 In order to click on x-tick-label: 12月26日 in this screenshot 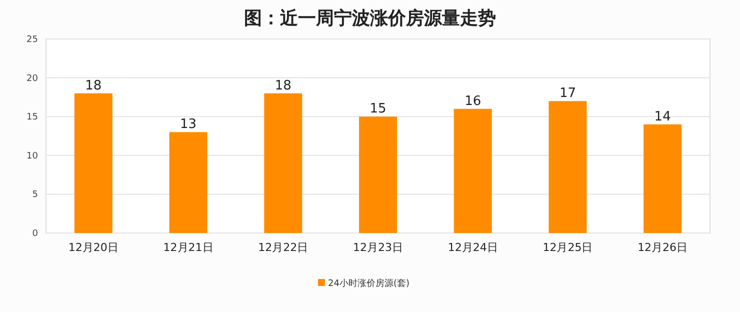, I will do `click(663, 247)`.